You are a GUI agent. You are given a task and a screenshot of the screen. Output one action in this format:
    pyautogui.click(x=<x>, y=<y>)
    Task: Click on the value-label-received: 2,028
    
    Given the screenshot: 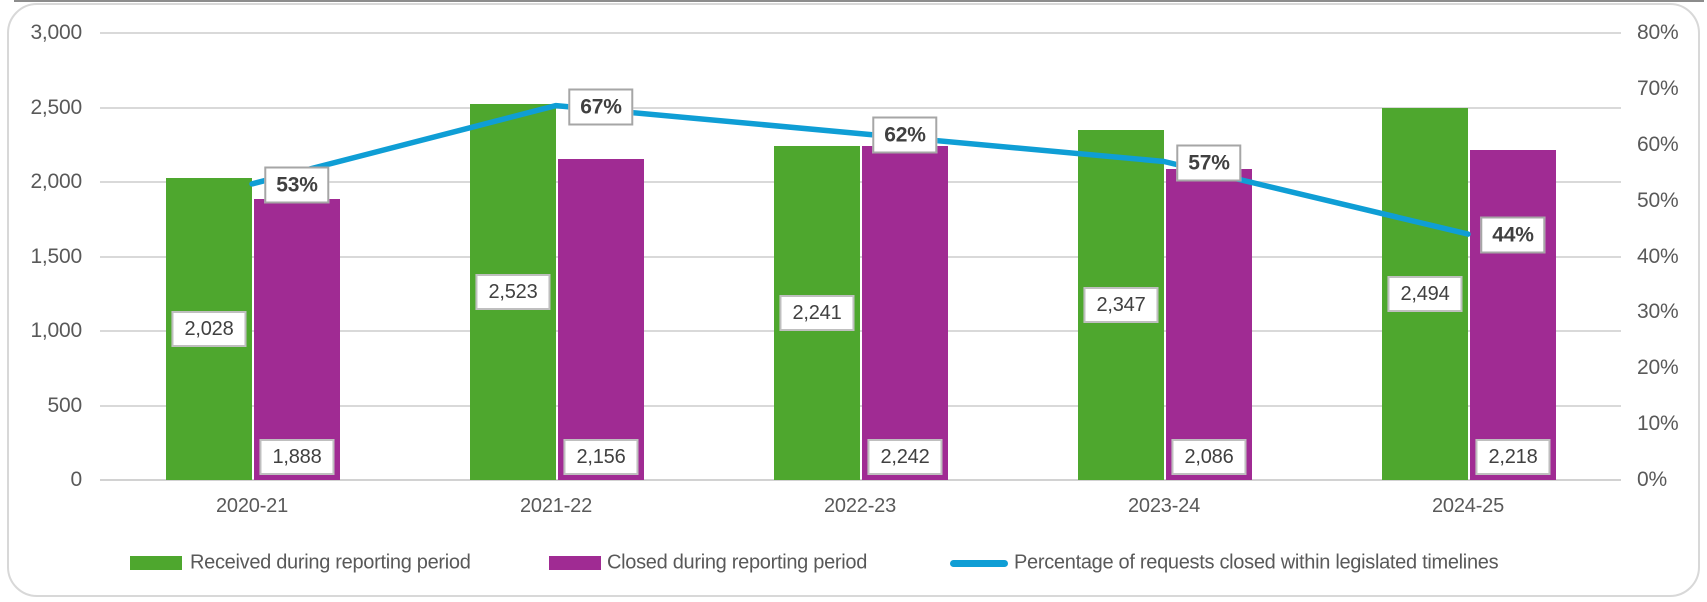 What is the action you would take?
    pyautogui.click(x=209, y=328)
    